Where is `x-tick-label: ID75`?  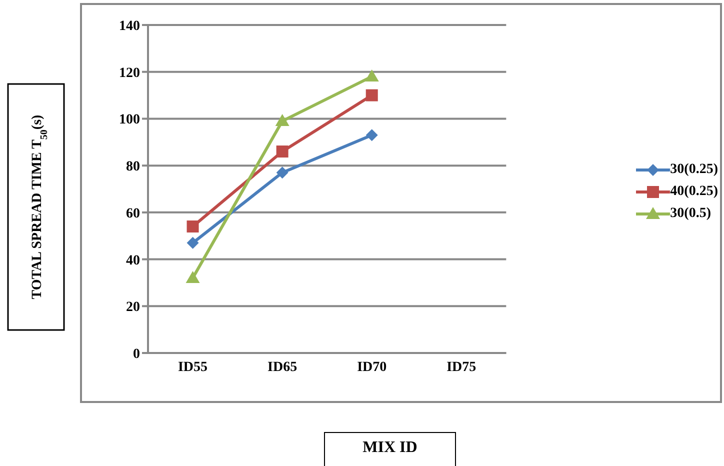 x-tick-label: ID75 is located at coordinates (461, 367).